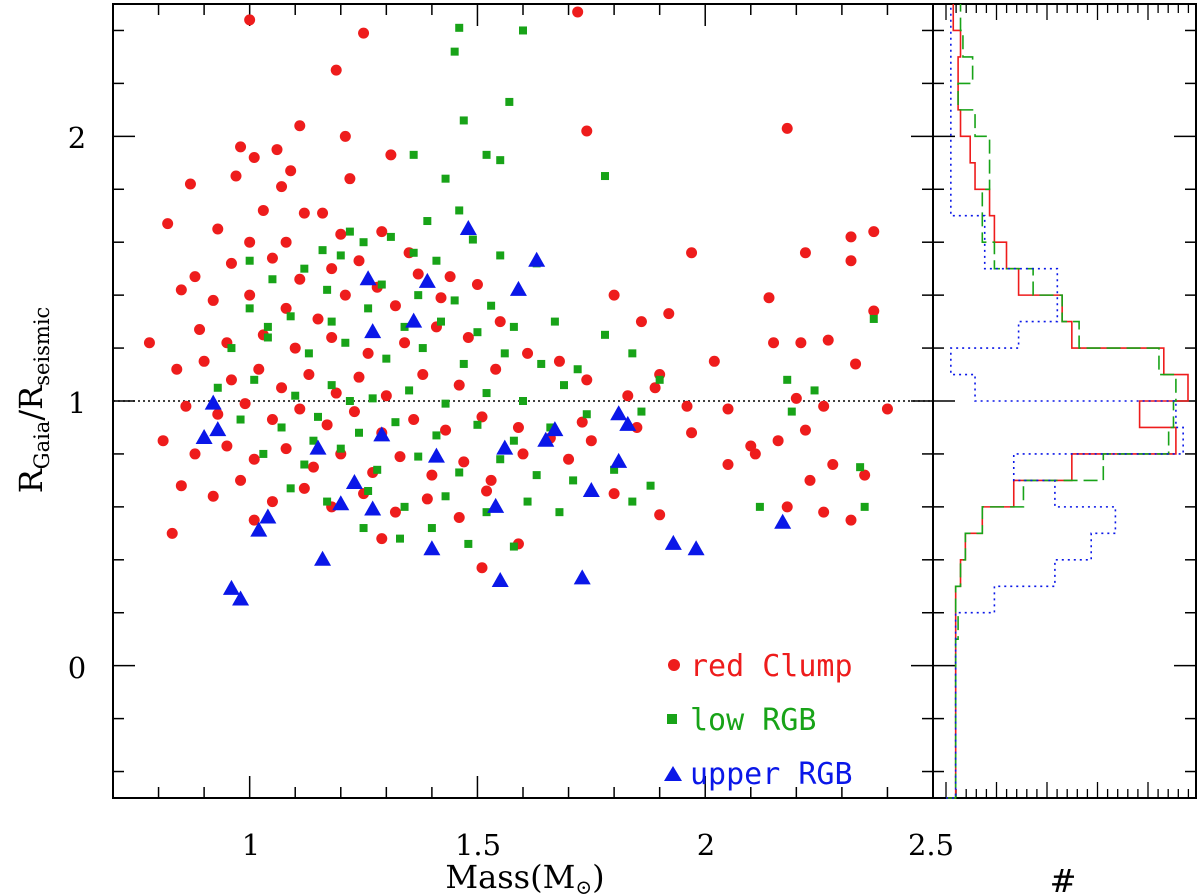  What do you see at coordinates (77, 138) in the screenshot?
I see `y-tick-label-2: 2` at bounding box center [77, 138].